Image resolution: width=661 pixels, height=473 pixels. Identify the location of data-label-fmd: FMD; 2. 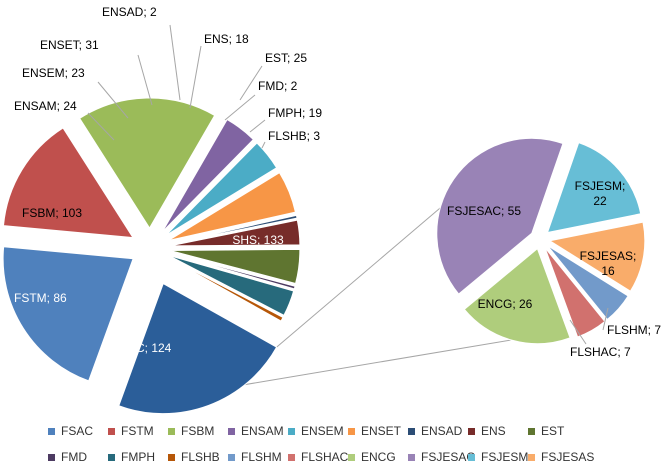
(278, 86).